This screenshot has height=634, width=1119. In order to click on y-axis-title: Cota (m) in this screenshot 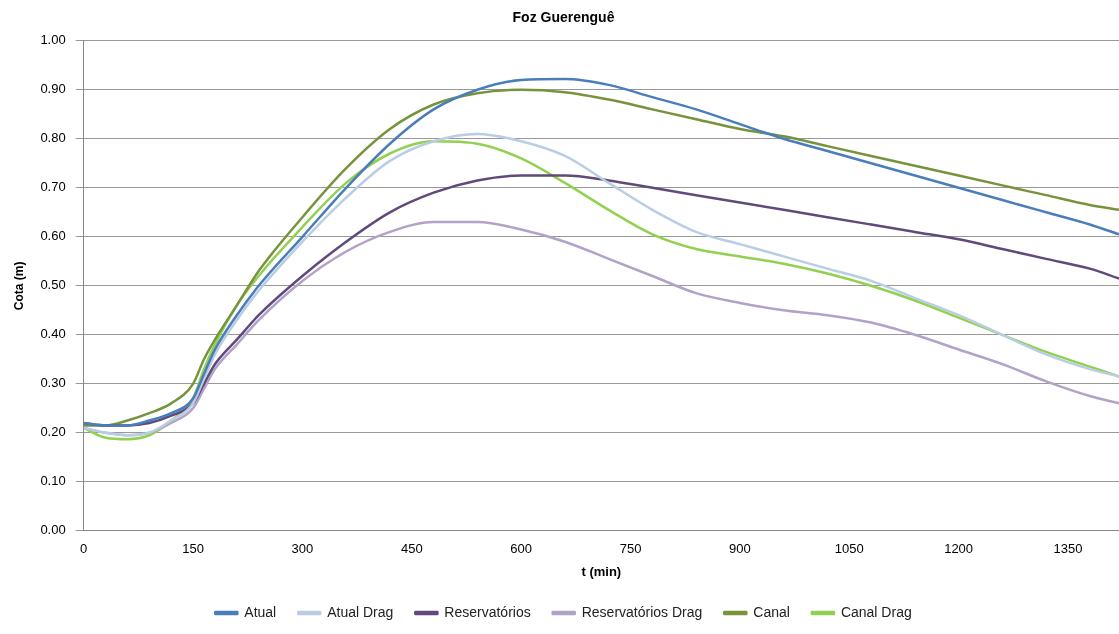, I will do `click(18, 286)`.